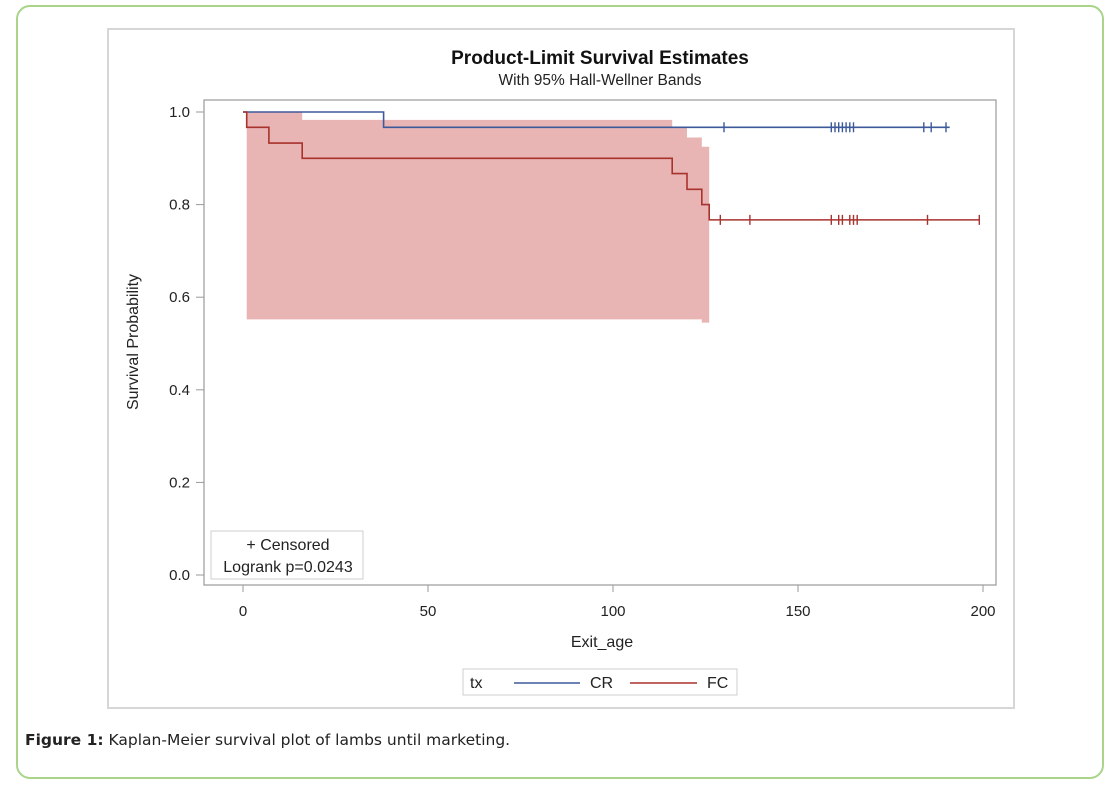  I want to click on y-tick-label: 1.0, so click(179, 112).